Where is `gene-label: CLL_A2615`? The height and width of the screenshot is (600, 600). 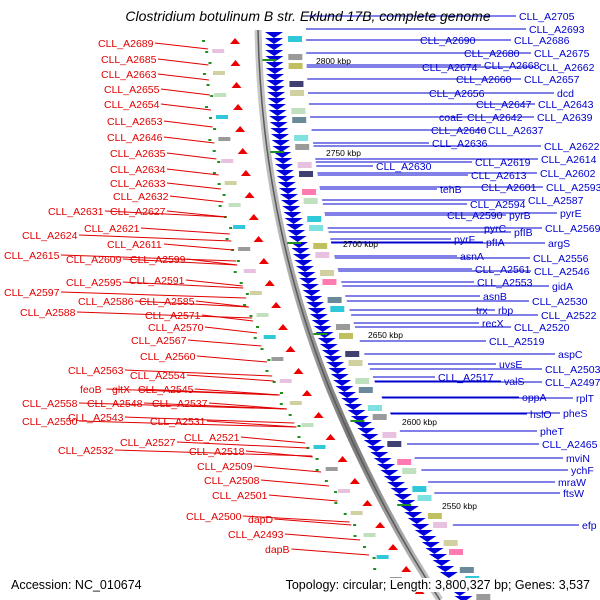
gene-label: CLL_A2615 is located at coordinates (32, 256).